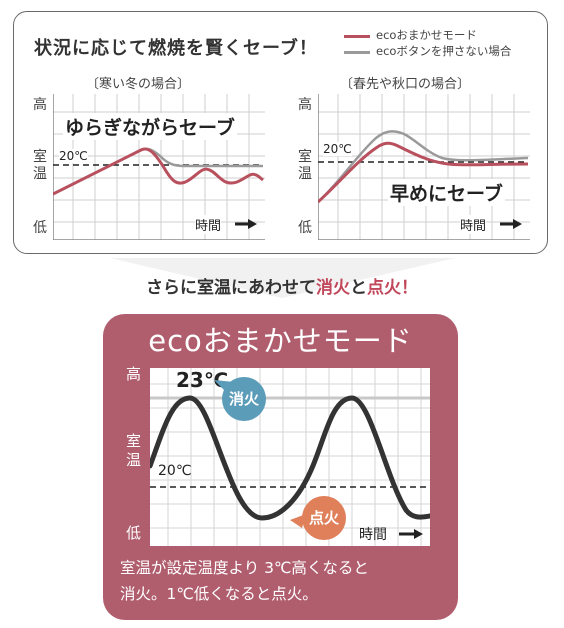  Describe the element at coordinates (423, 172) in the screenshot. I see `right-eco-line` at that location.